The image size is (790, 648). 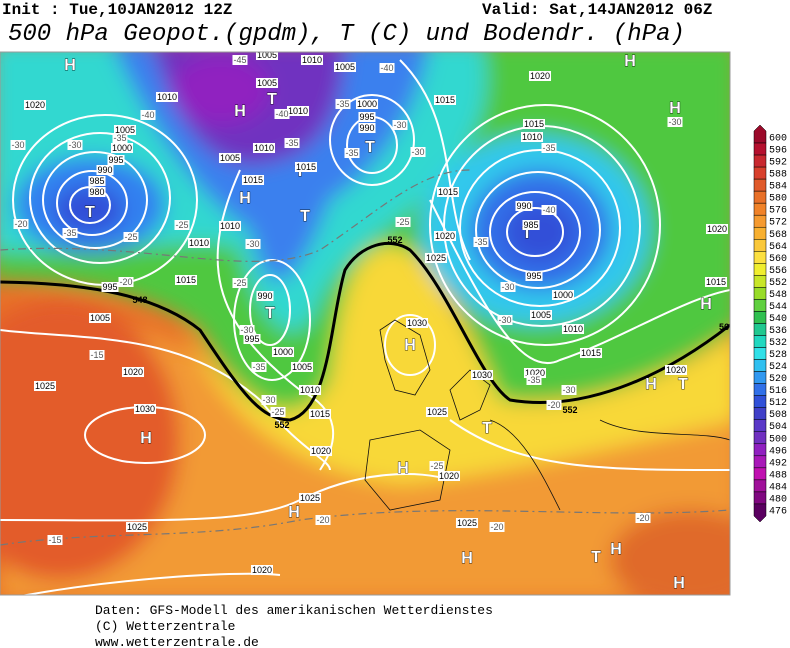 What do you see at coordinates (100, 318) in the screenshot?
I see `isobar-label: 1005` at bounding box center [100, 318].